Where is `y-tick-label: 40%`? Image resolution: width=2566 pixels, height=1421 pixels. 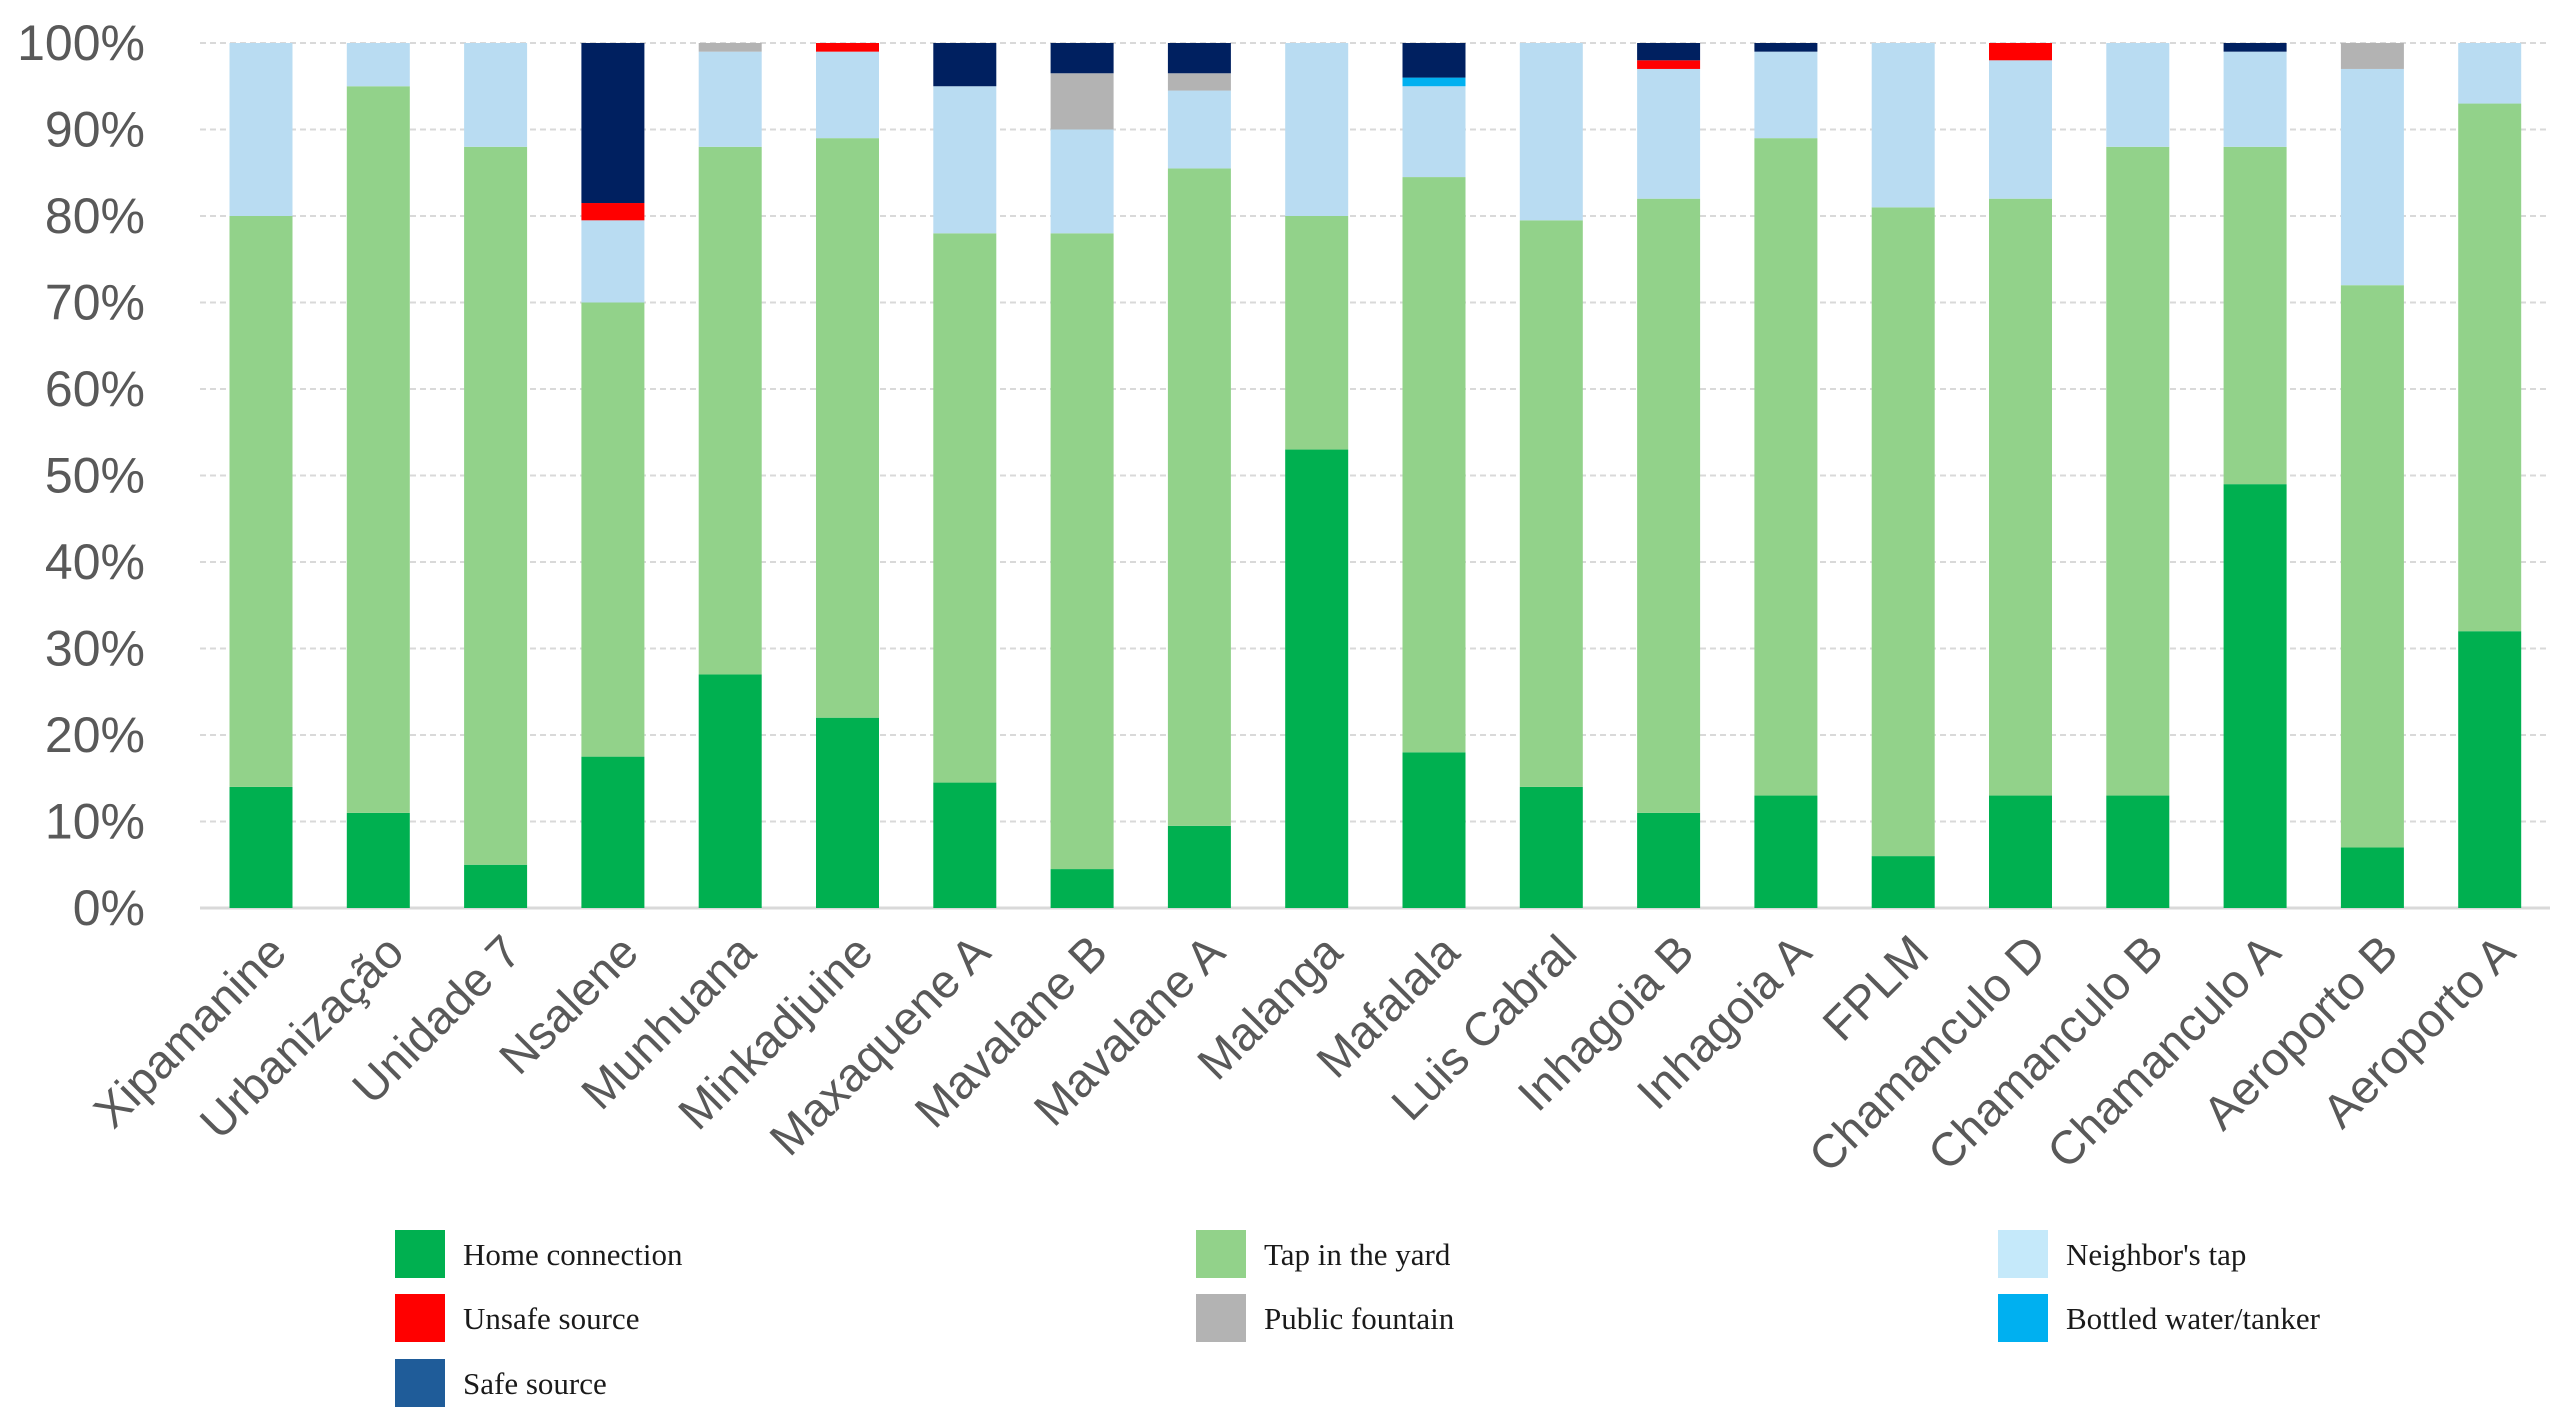 y-tick-label: 40% is located at coordinates (95, 562).